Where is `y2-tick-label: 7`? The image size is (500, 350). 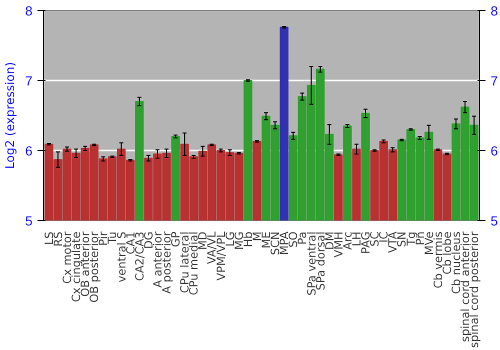
y2-tick-label: 7 is located at coordinates (494, 81).